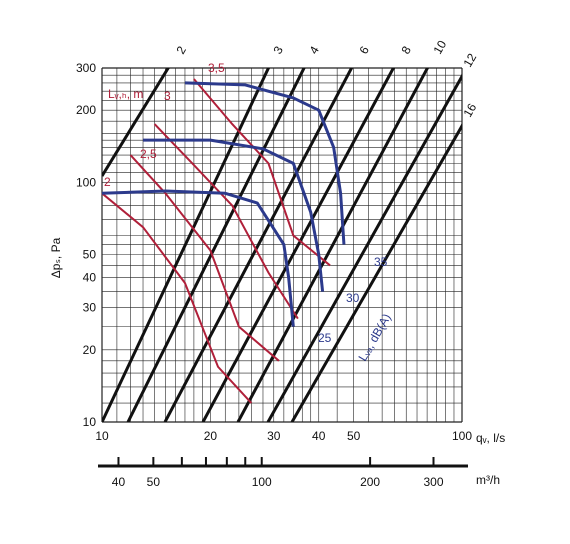 This screenshot has height=544, width=570. What do you see at coordinates (262, 482) in the screenshot?
I see `x2-tick-label: 100` at bounding box center [262, 482].